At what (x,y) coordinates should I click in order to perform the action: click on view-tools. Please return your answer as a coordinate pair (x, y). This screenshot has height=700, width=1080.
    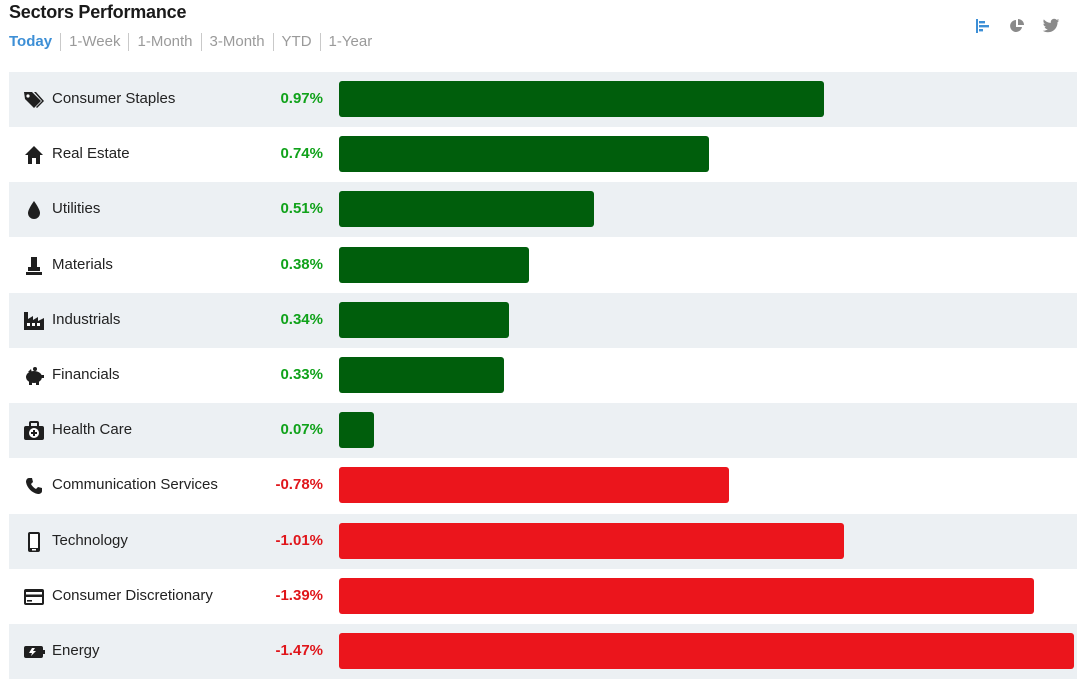
    Looking at the image, I should click on (1017, 26).